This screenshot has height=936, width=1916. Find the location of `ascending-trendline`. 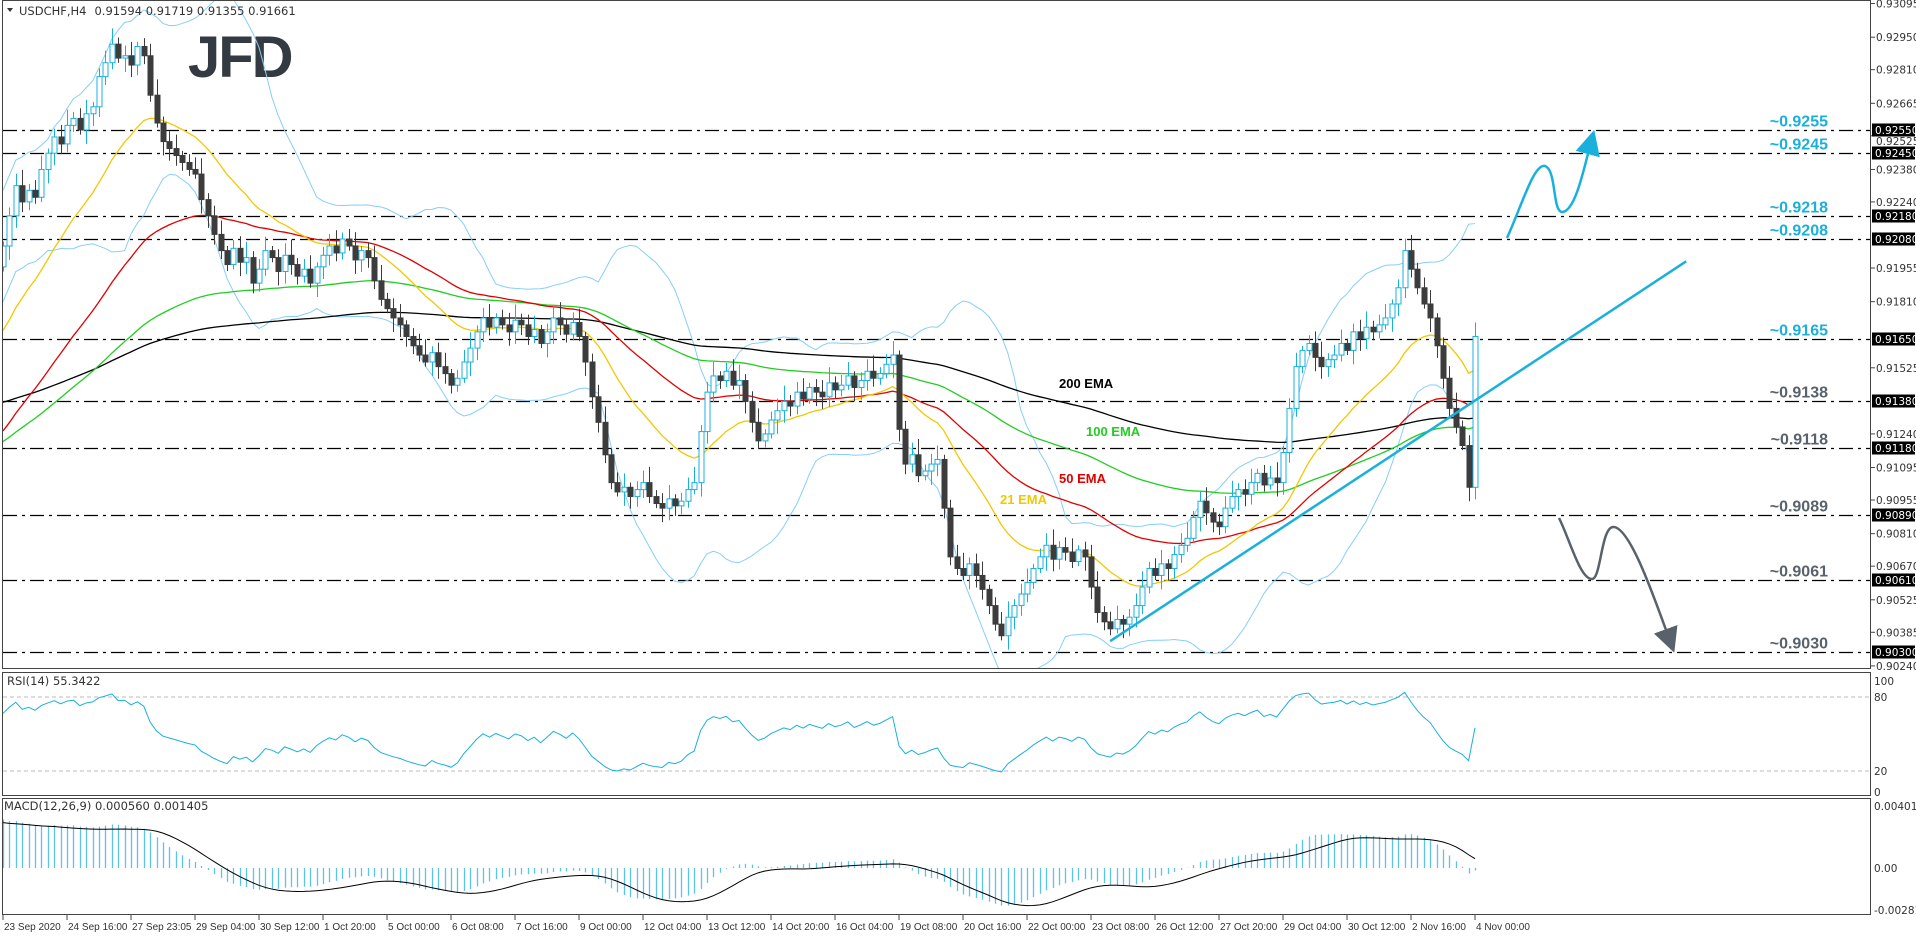

ascending-trendline is located at coordinates (1398, 451).